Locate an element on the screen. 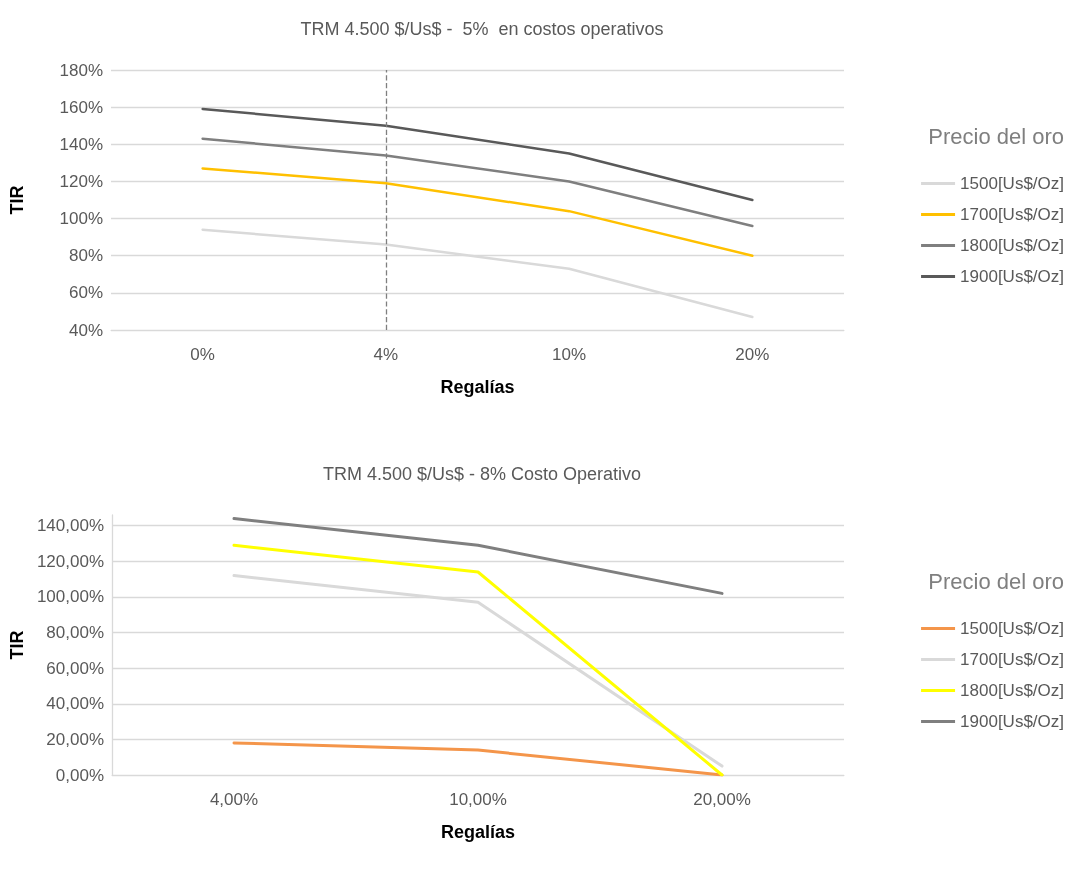  y-tick-label: 40,00% is located at coordinates (75, 704).